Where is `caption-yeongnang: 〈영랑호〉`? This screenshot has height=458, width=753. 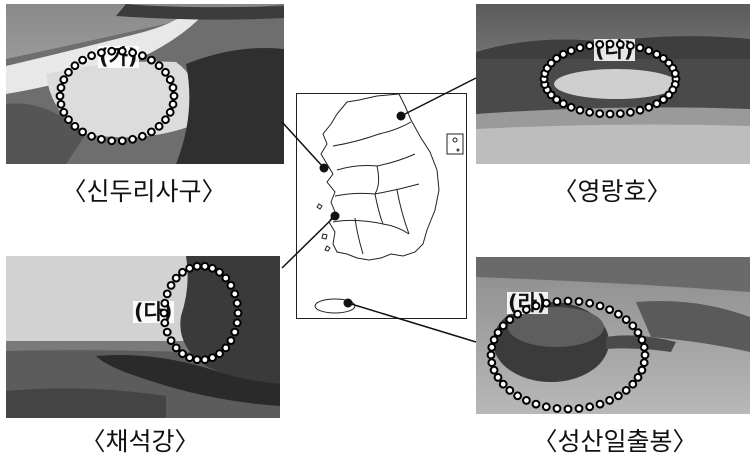
caption-yeongnang: 〈영랑호〉 is located at coordinates (612, 191).